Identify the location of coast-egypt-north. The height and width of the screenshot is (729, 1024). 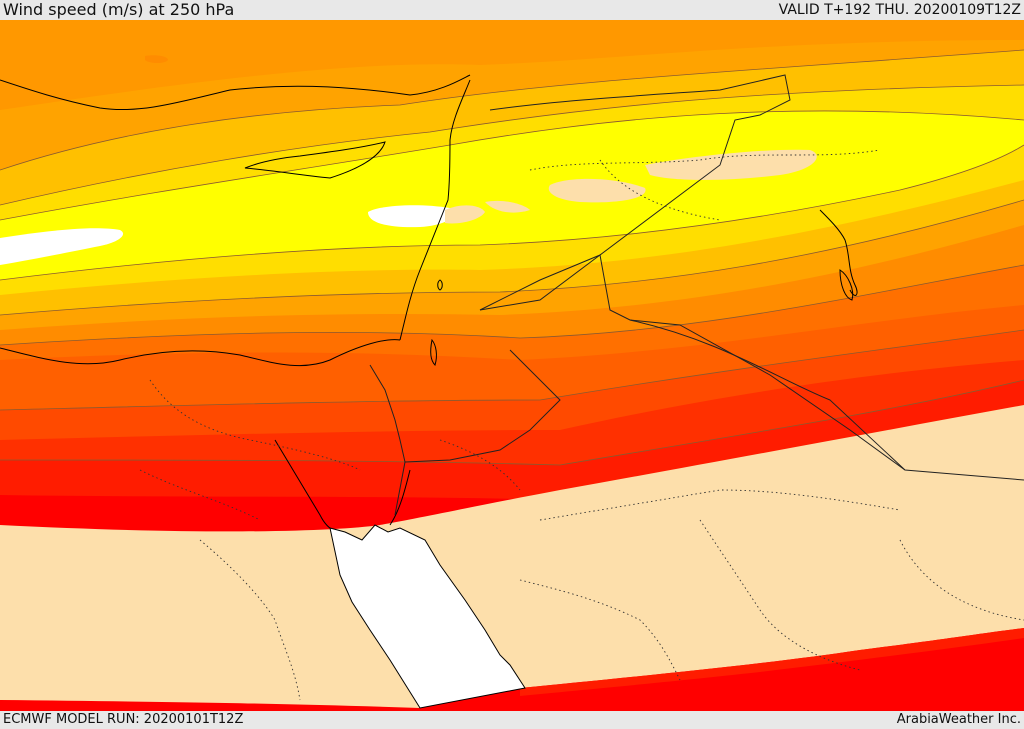
(200, 353).